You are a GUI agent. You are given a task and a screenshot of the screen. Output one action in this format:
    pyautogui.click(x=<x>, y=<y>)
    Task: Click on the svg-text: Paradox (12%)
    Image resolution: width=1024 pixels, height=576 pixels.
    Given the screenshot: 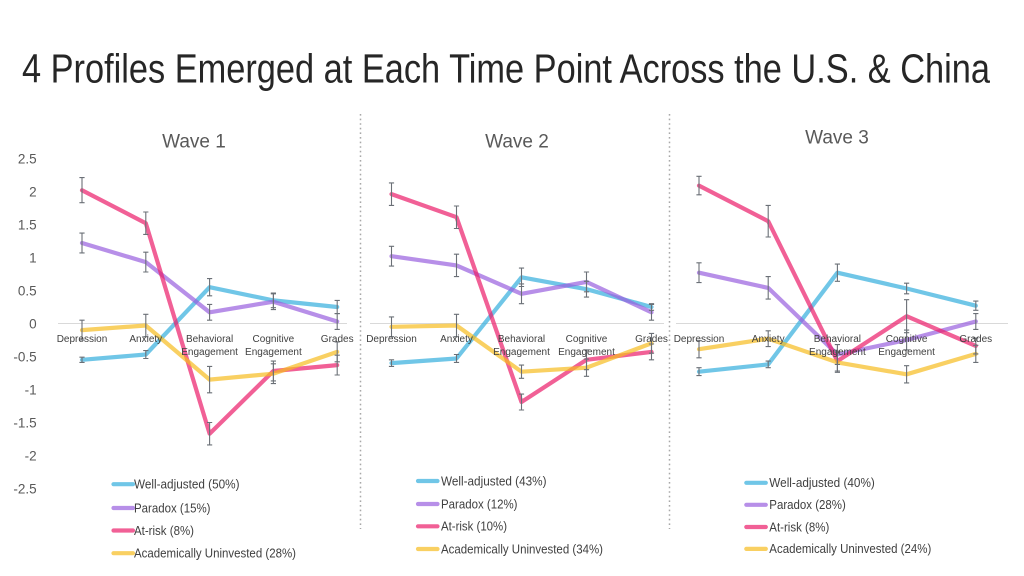 What is the action you would take?
    pyautogui.click(x=479, y=504)
    